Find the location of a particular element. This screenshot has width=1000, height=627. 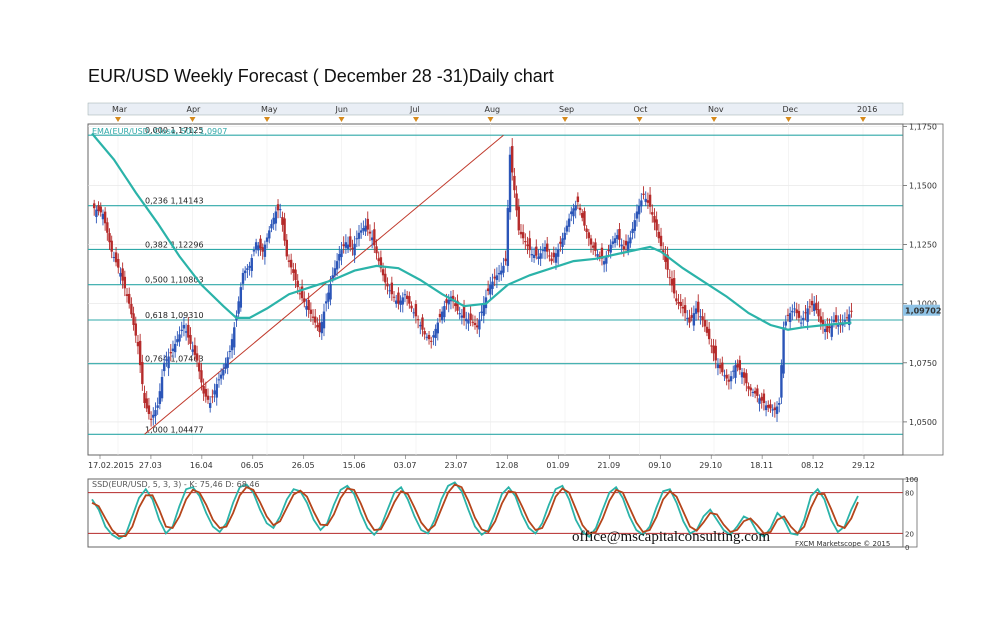

platform-credit: FXCM Marketscope © 2015 is located at coordinates (842, 544).